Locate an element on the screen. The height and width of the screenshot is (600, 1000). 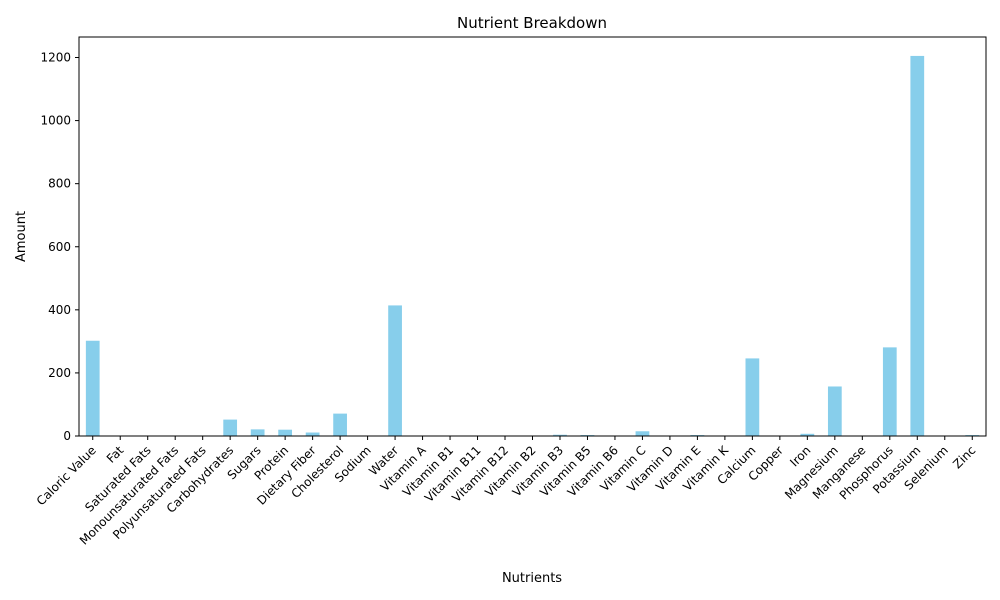
y-tick-label: 200 is located at coordinates (59, 373).